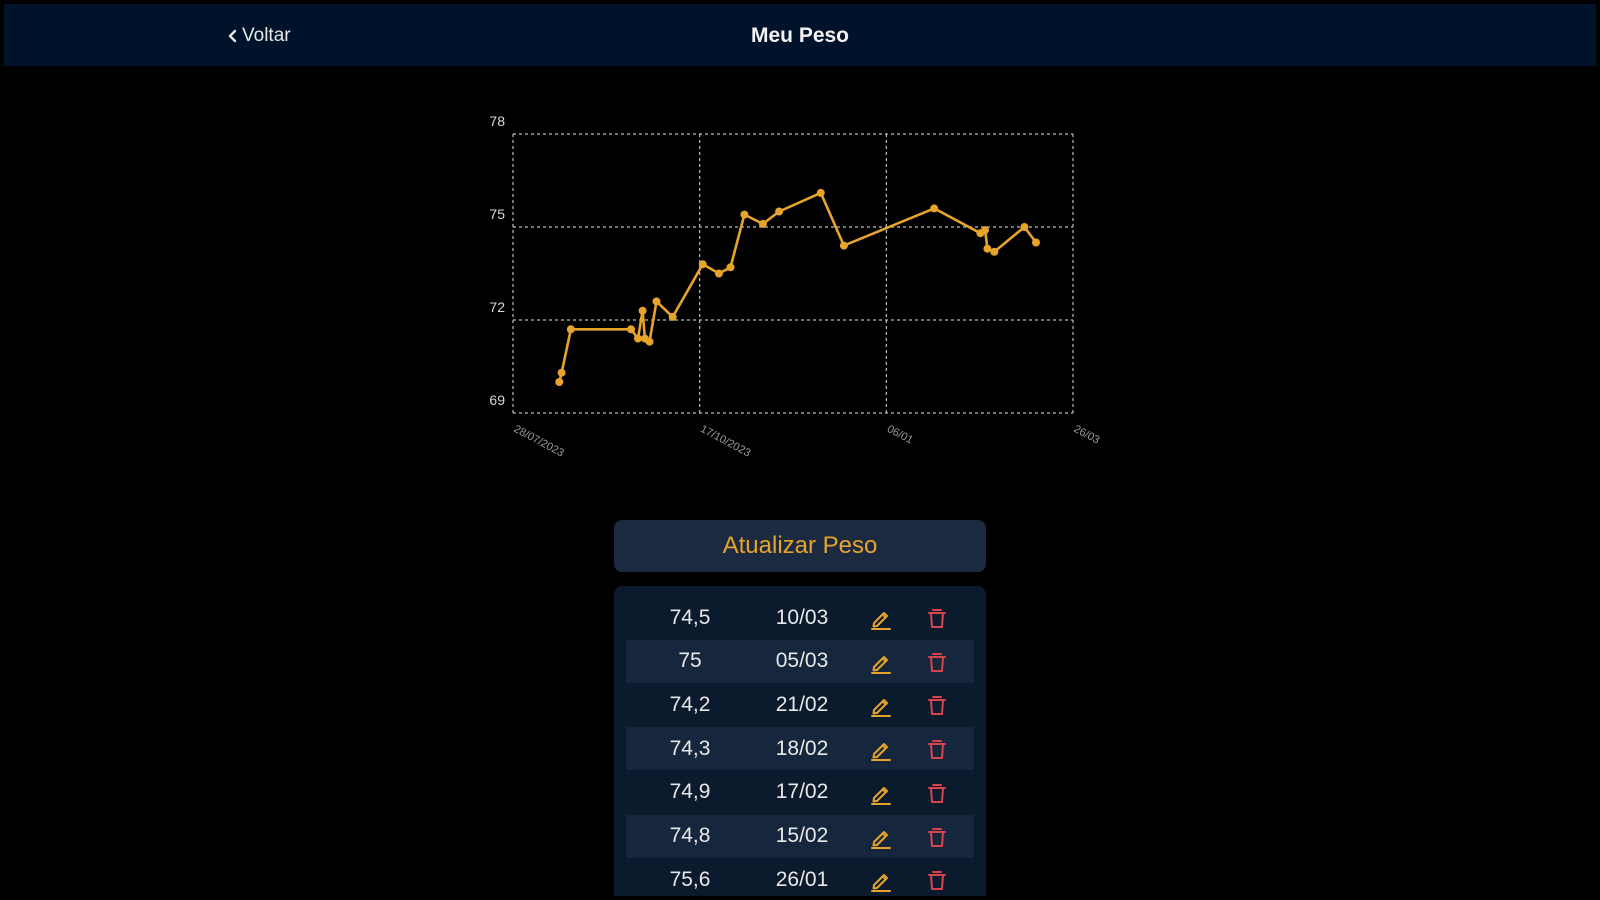 This screenshot has width=1600, height=900. I want to click on list-item: 74,5 10/03, so click(800, 617).